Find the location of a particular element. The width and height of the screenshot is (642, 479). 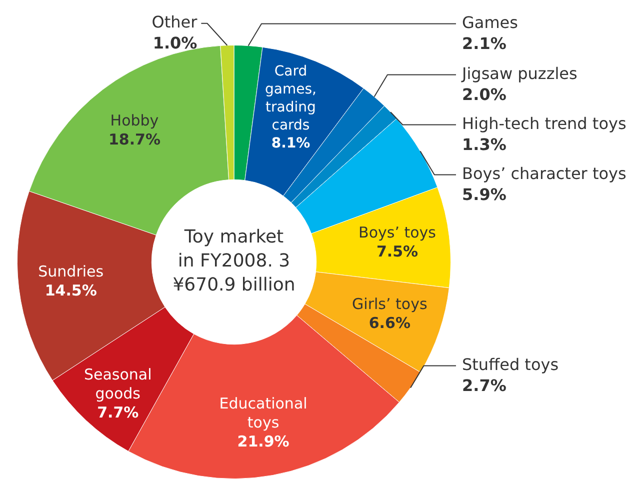

data-label: 1.0% is located at coordinates (175, 43).